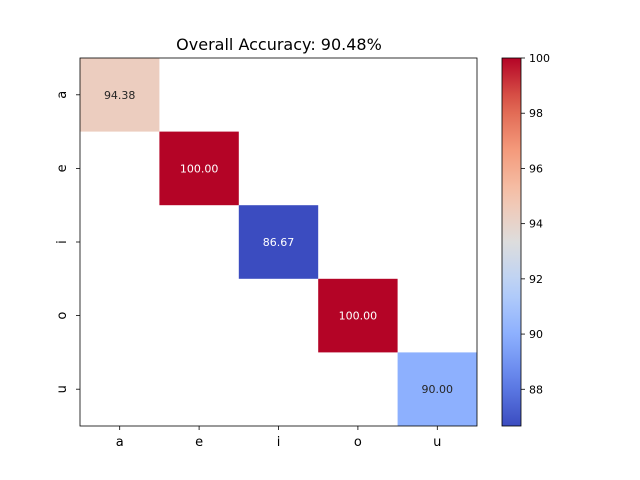  I want to click on y-axis: a e i o u, so click(67, 242).